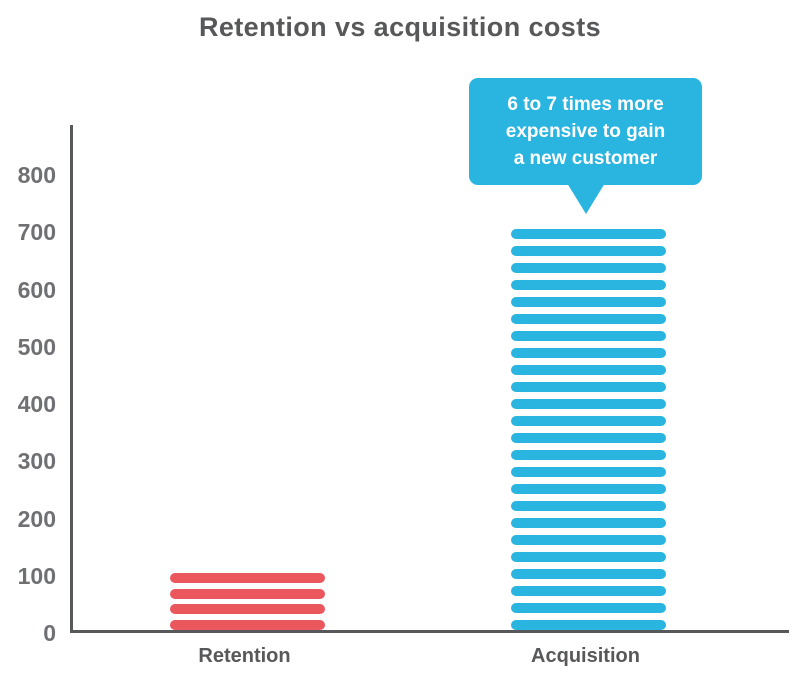  Describe the element at coordinates (36, 518) in the screenshot. I see `y-tick-label: 200` at that location.